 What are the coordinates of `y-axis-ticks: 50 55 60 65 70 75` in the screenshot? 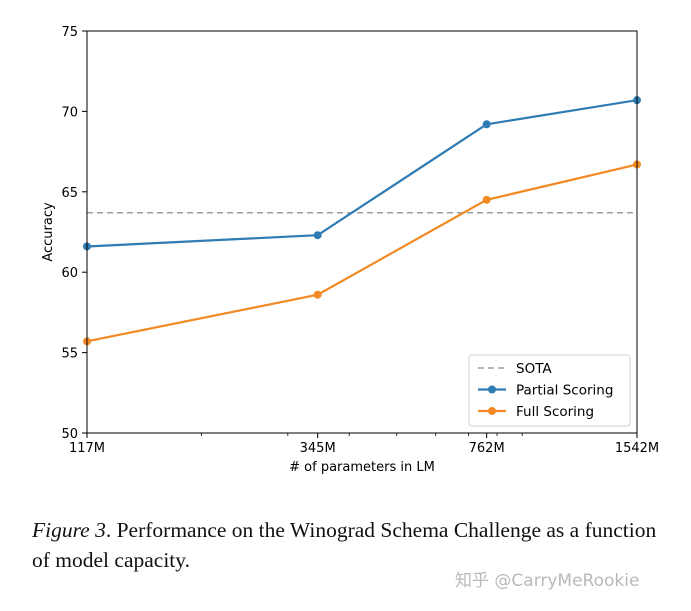 It's located at (74, 233).